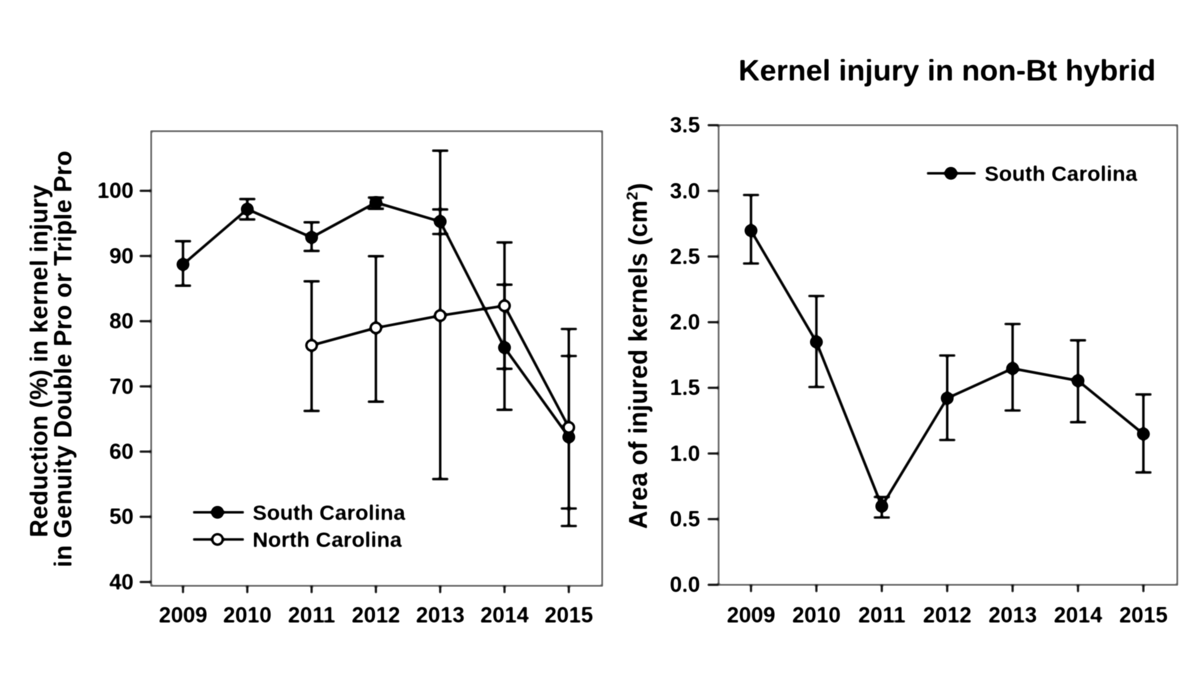  What do you see at coordinates (639, 356) in the screenshot?
I see `svg-text: Area of injured kernels (cm2)` at bounding box center [639, 356].